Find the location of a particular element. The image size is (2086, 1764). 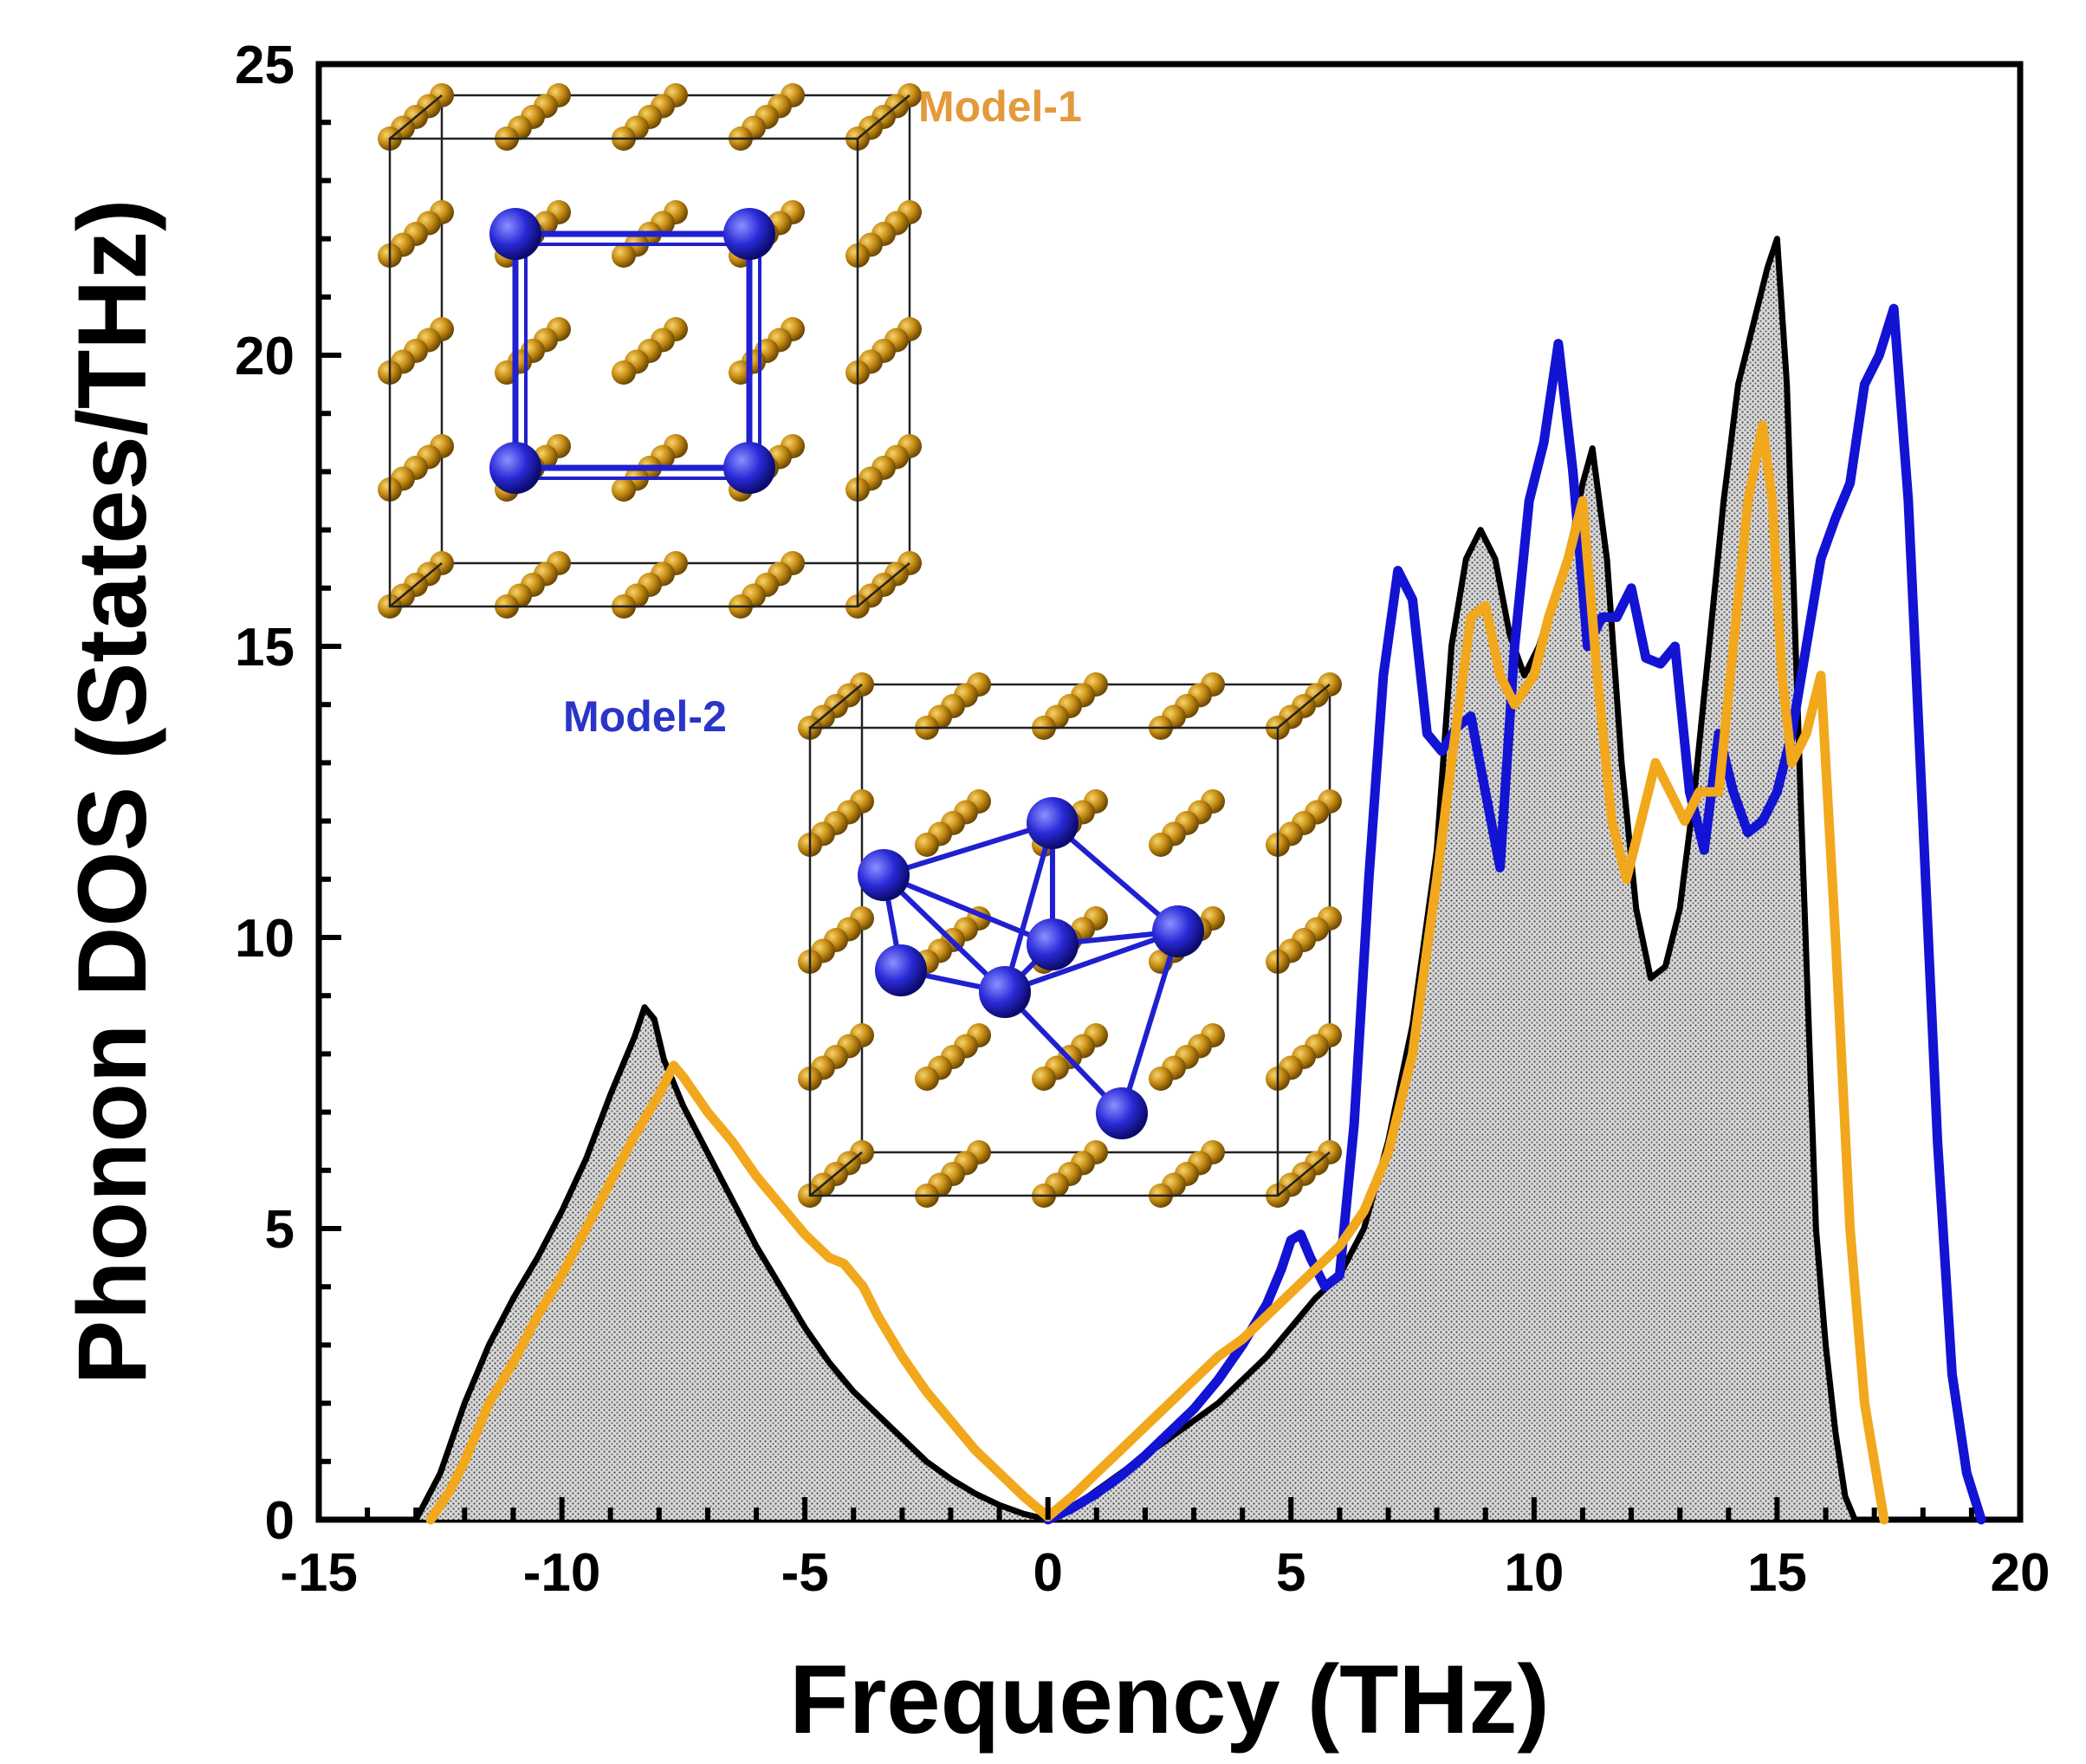

x-tick-label: 20 is located at coordinates (2020, 1573).